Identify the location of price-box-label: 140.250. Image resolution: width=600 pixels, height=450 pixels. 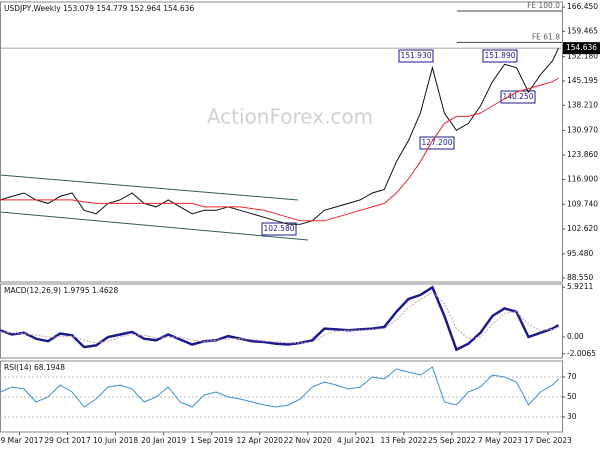
(517, 96).